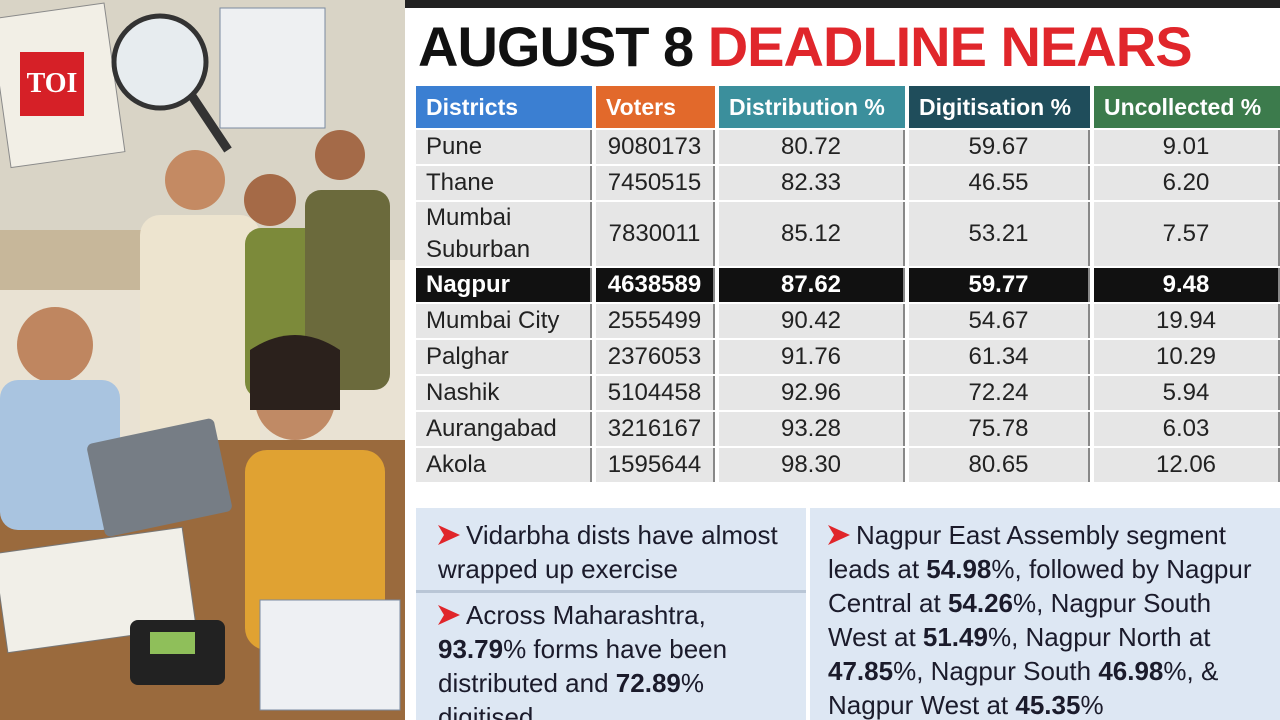  Describe the element at coordinates (955, 637) in the screenshot. I see `note-figure: 51.49` at that location.